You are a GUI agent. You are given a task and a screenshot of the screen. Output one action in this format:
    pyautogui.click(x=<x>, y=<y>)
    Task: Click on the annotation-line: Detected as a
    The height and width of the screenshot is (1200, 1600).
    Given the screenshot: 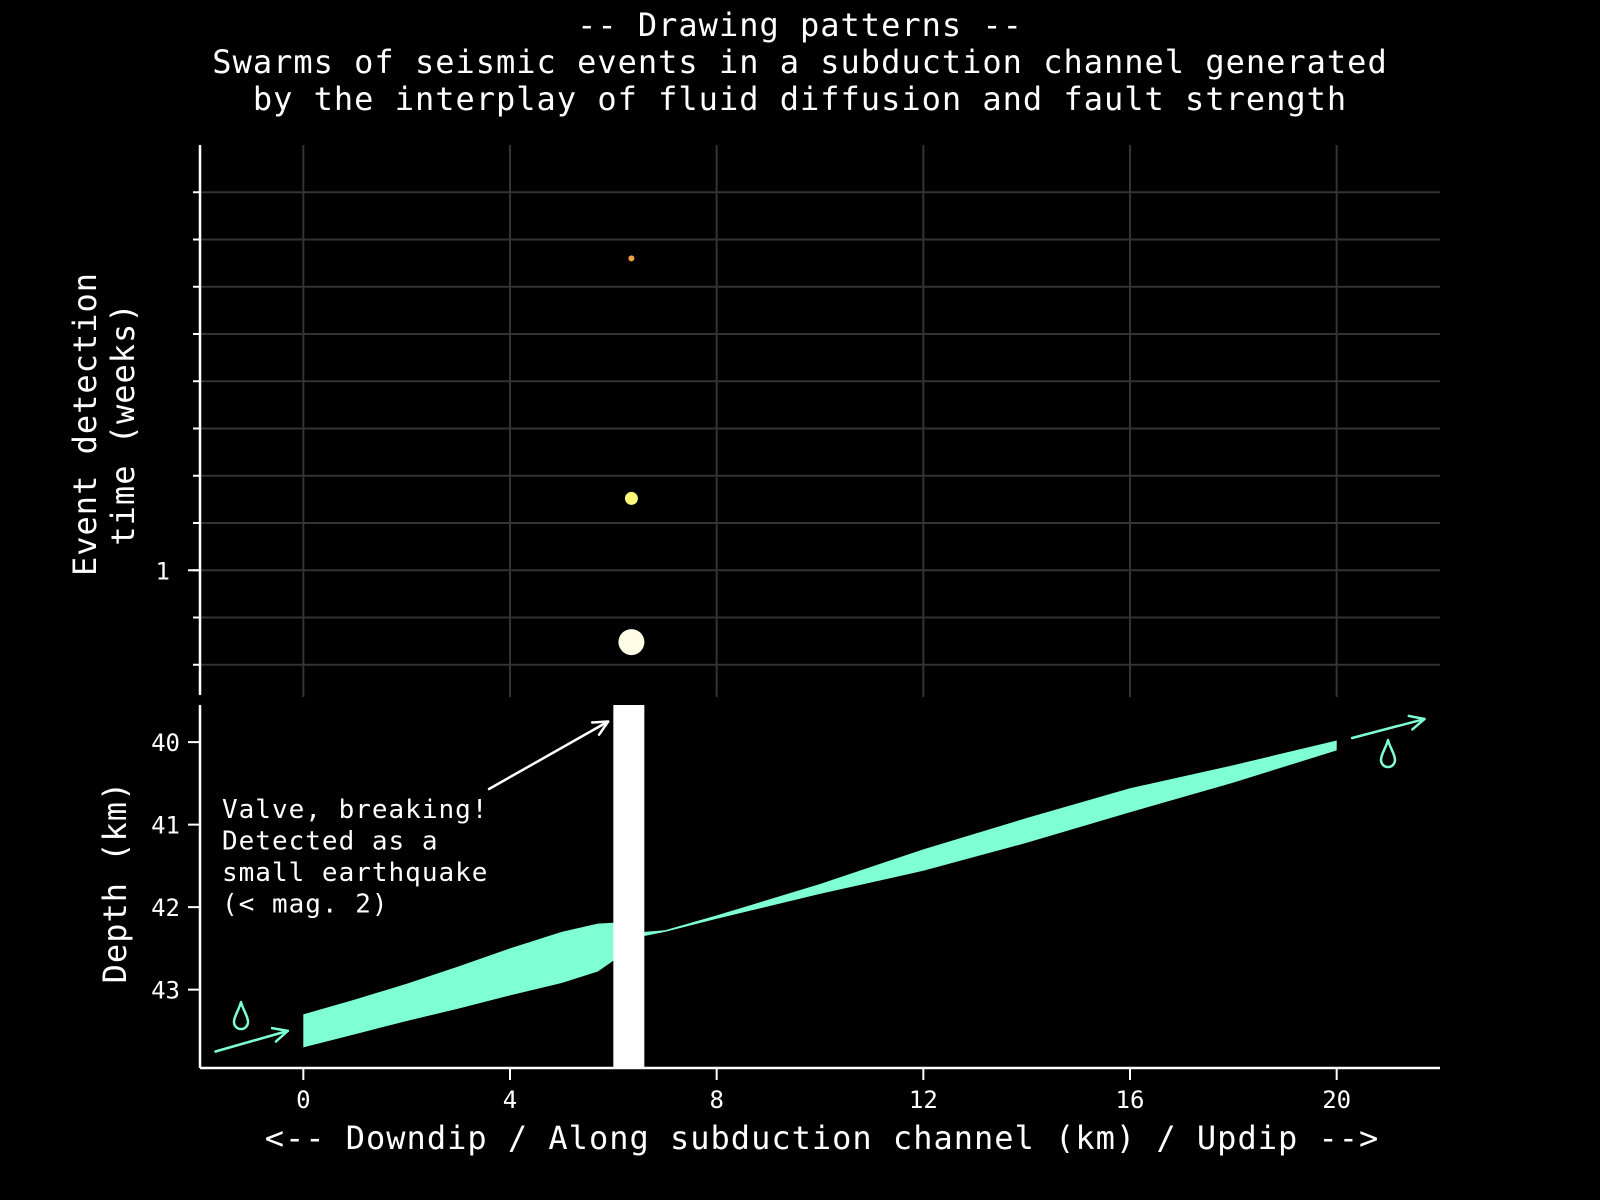 What is the action you would take?
    pyautogui.click(x=330, y=842)
    